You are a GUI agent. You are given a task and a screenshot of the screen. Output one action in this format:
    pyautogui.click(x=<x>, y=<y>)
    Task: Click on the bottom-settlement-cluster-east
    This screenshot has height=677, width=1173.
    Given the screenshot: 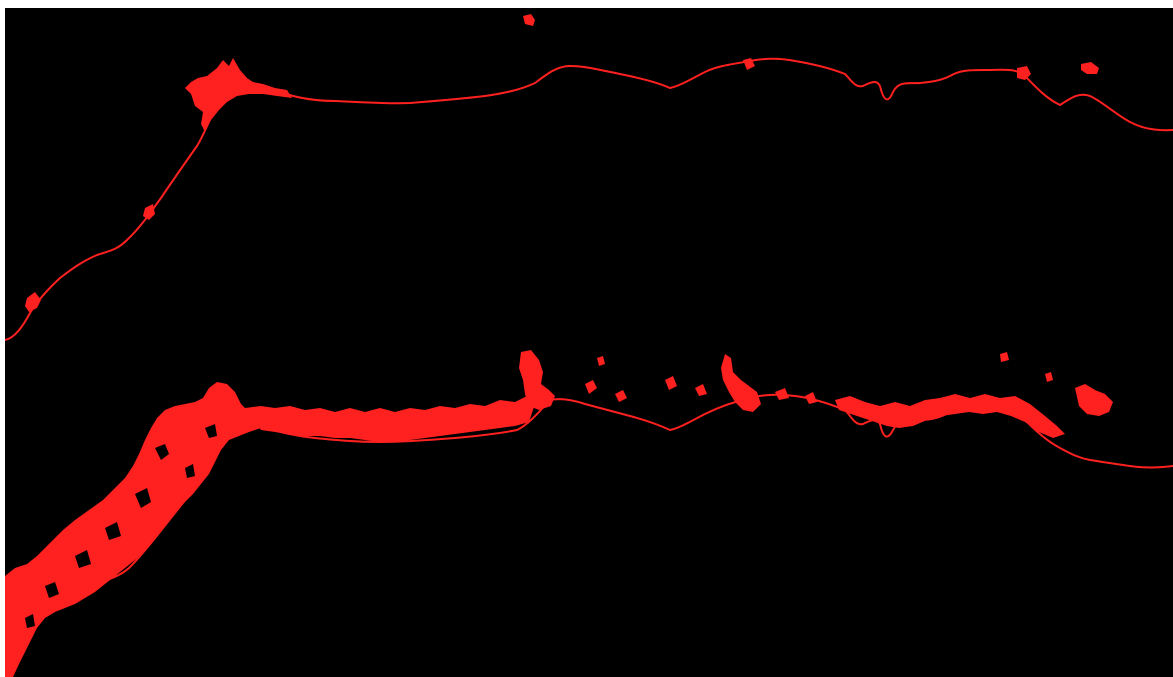 What is the action you would take?
    pyautogui.click(x=1094, y=400)
    